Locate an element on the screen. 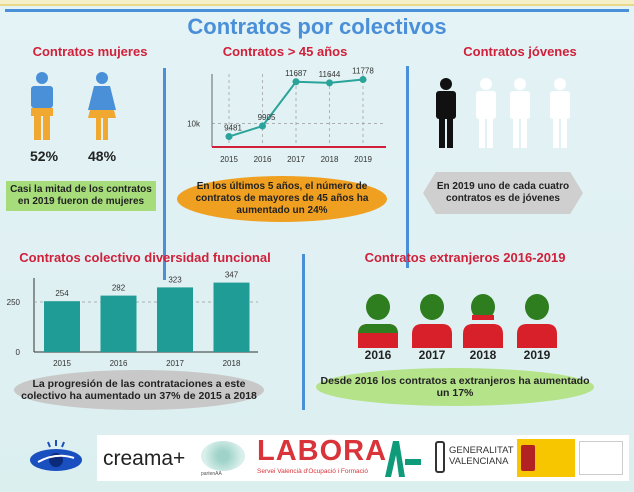 The image size is (634, 492). data-label: 323 is located at coordinates (175, 279).